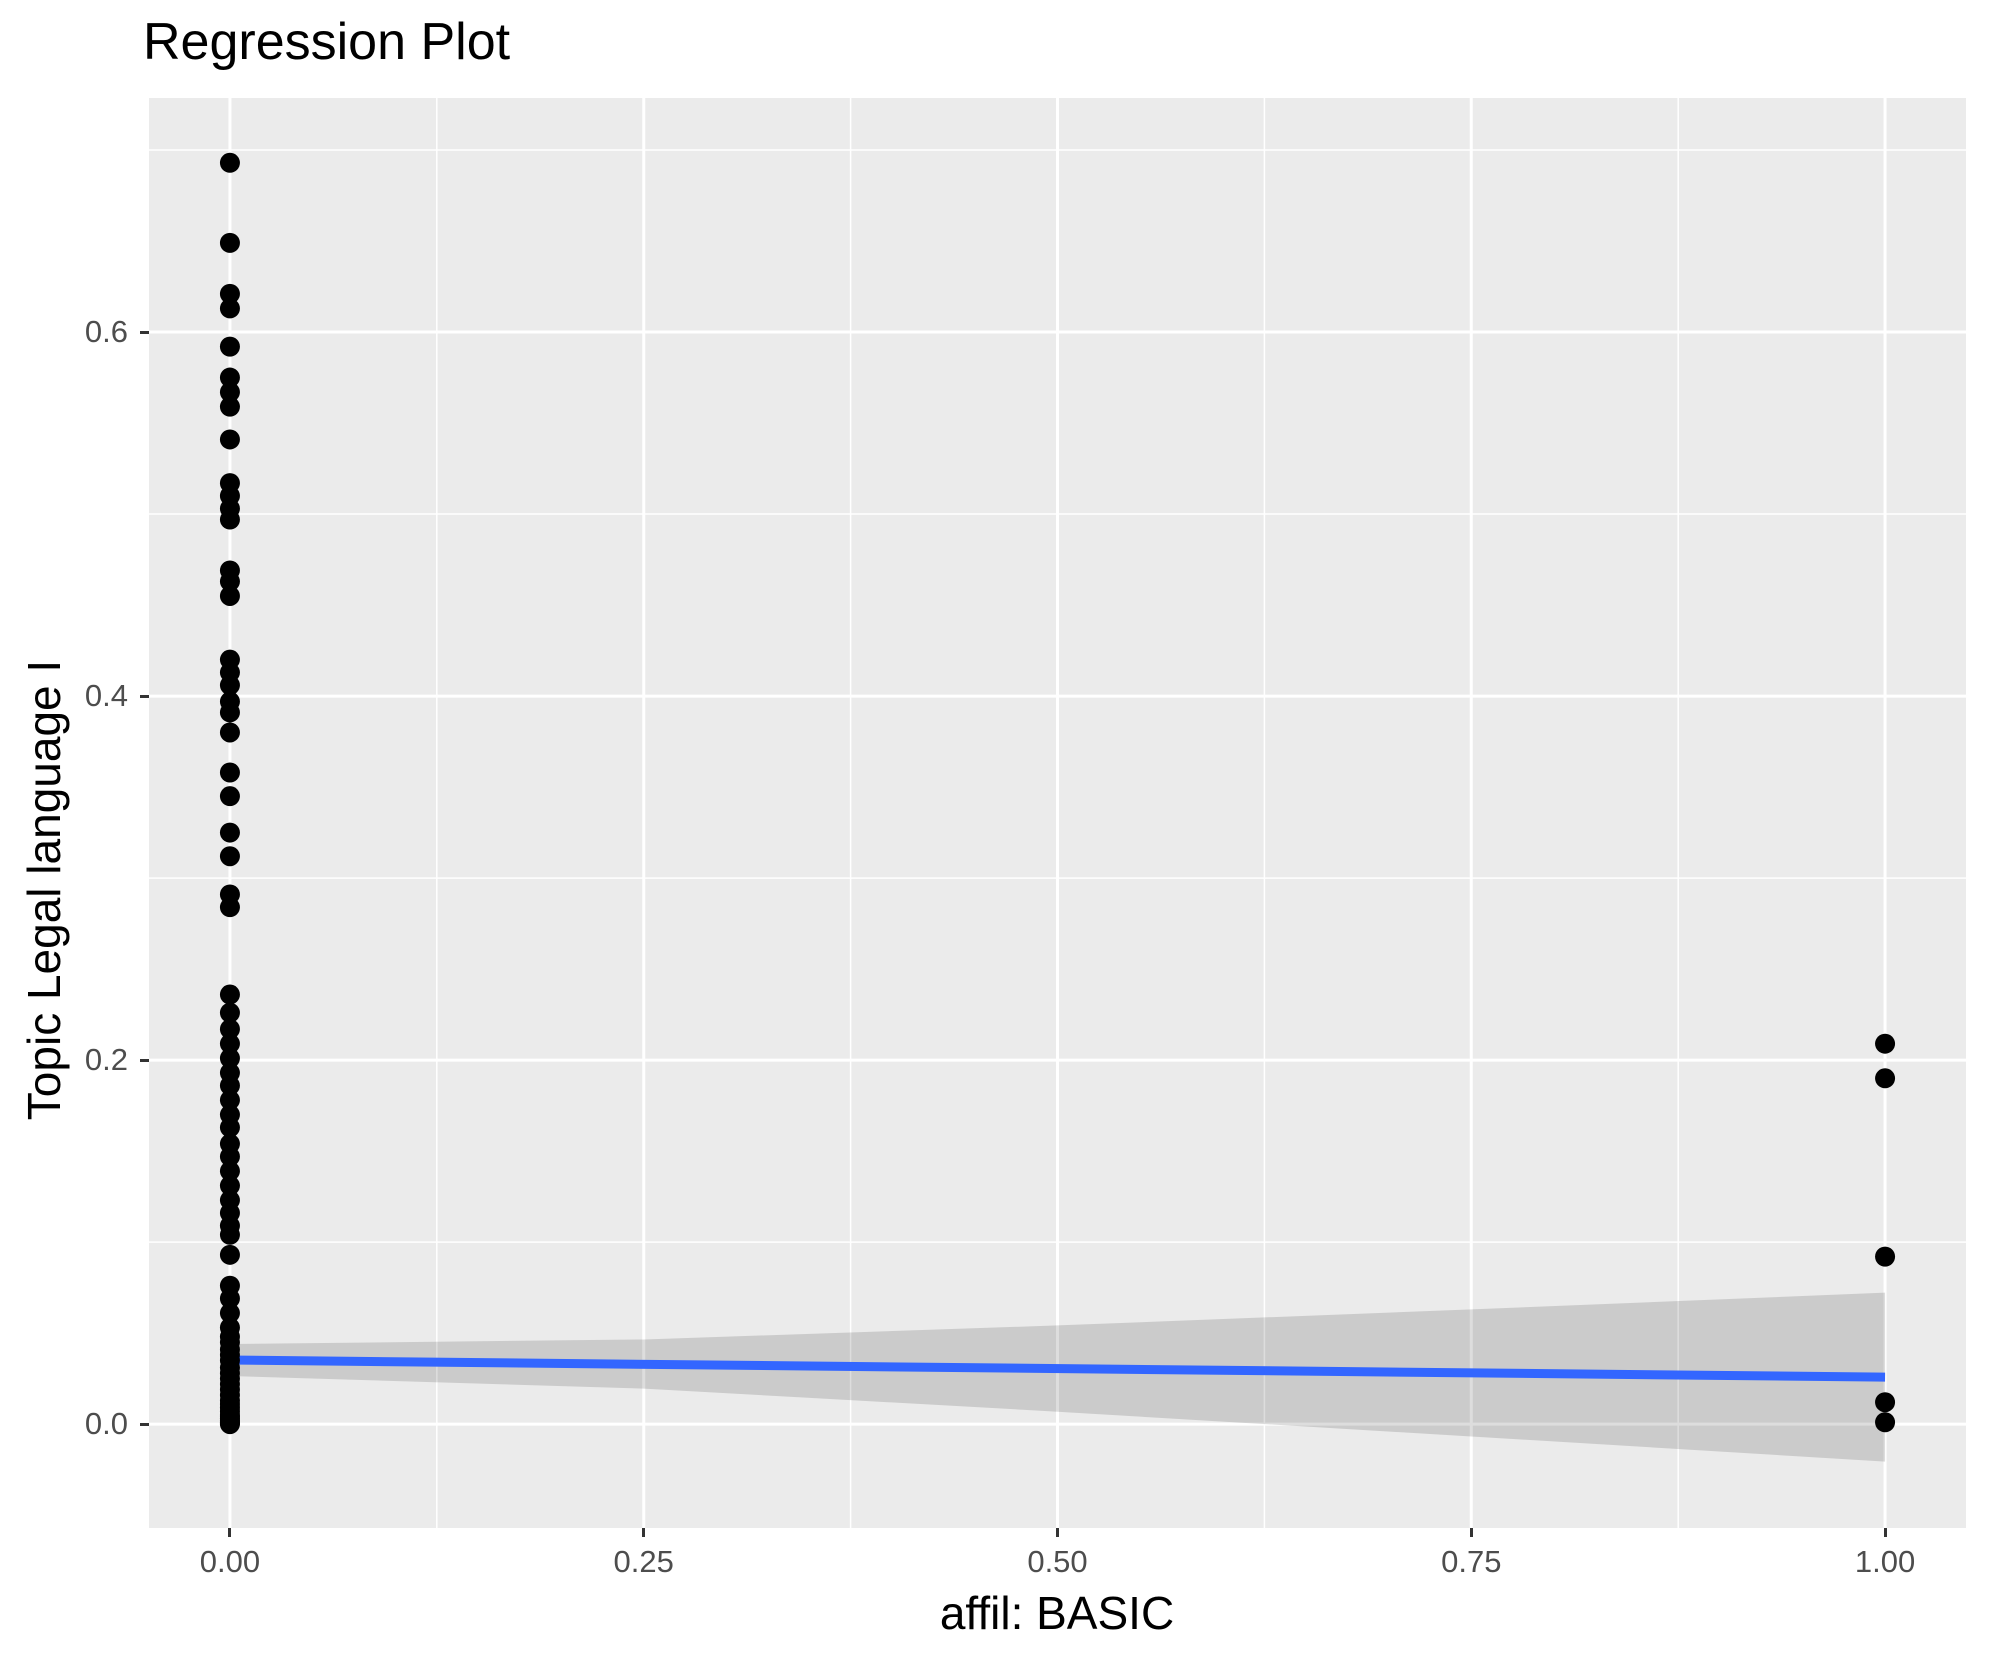 The height and width of the screenshot is (1665, 1990). What do you see at coordinates (106, 1424) in the screenshot?
I see `y-tick-label: 0.0` at bounding box center [106, 1424].